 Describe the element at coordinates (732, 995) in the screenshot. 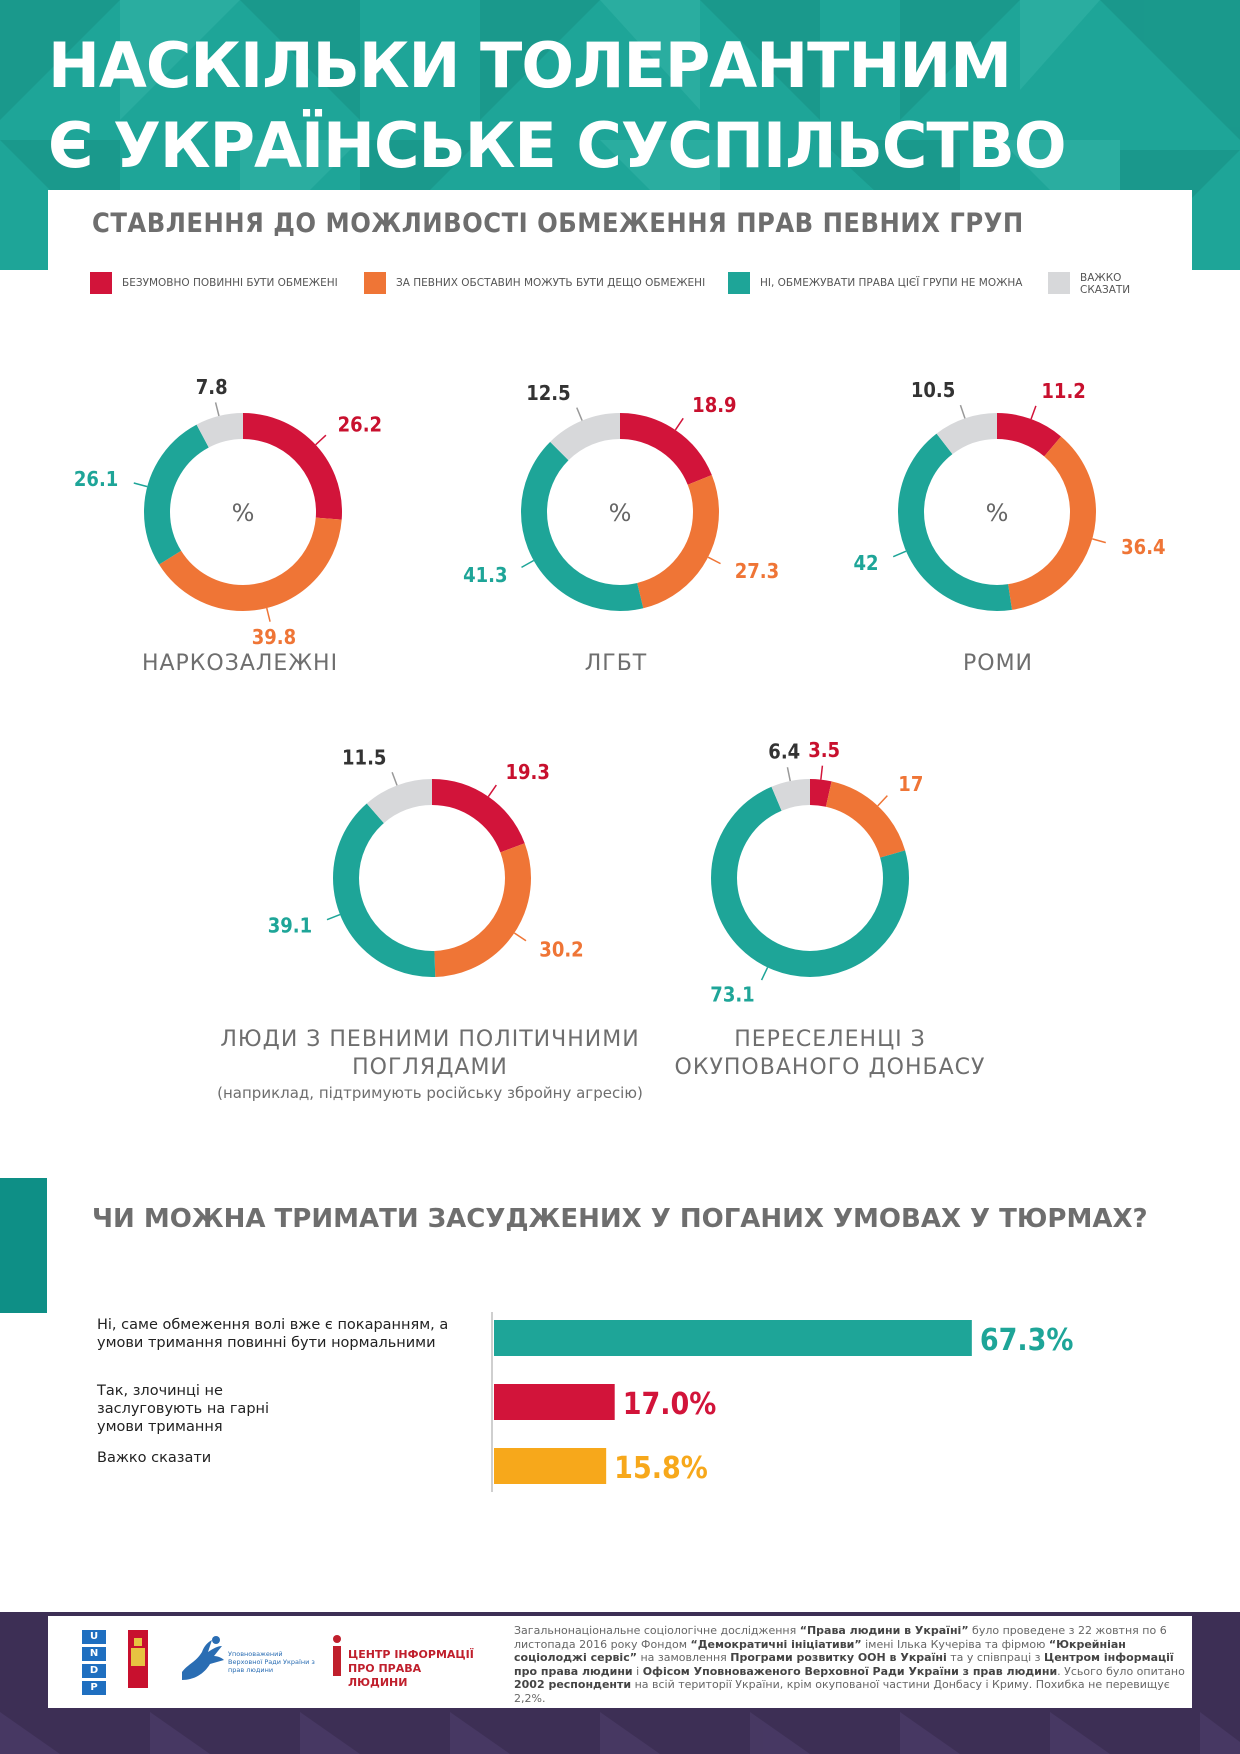

I see `slice-value-label: 73.1` at that location.